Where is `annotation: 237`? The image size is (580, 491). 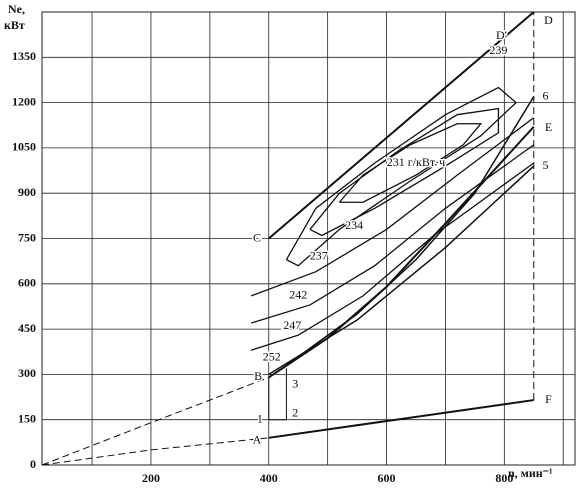
annotation: 237 is located at coordinates (319, 255).